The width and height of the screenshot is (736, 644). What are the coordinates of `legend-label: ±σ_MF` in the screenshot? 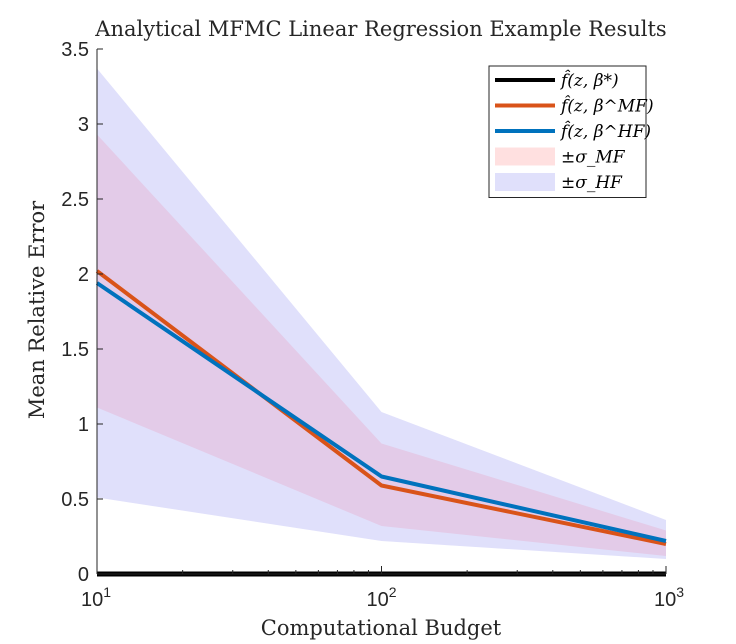 It's located at (593, 158).